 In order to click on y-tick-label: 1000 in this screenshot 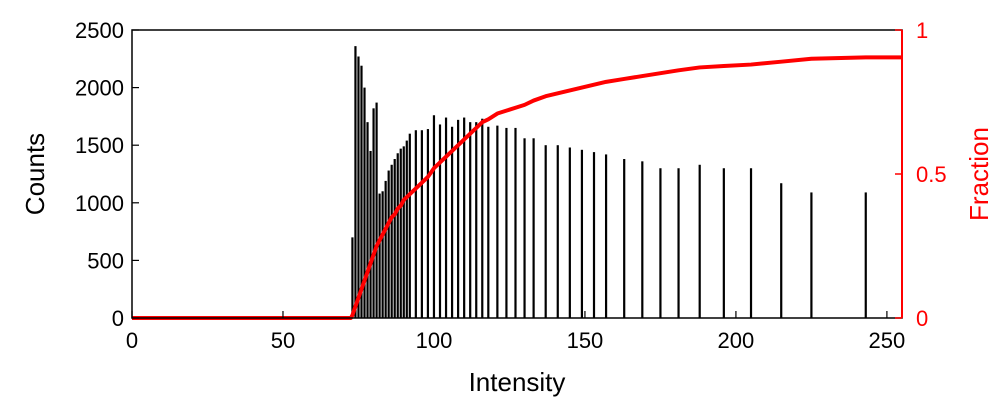, I will do `click(99, 203)`.